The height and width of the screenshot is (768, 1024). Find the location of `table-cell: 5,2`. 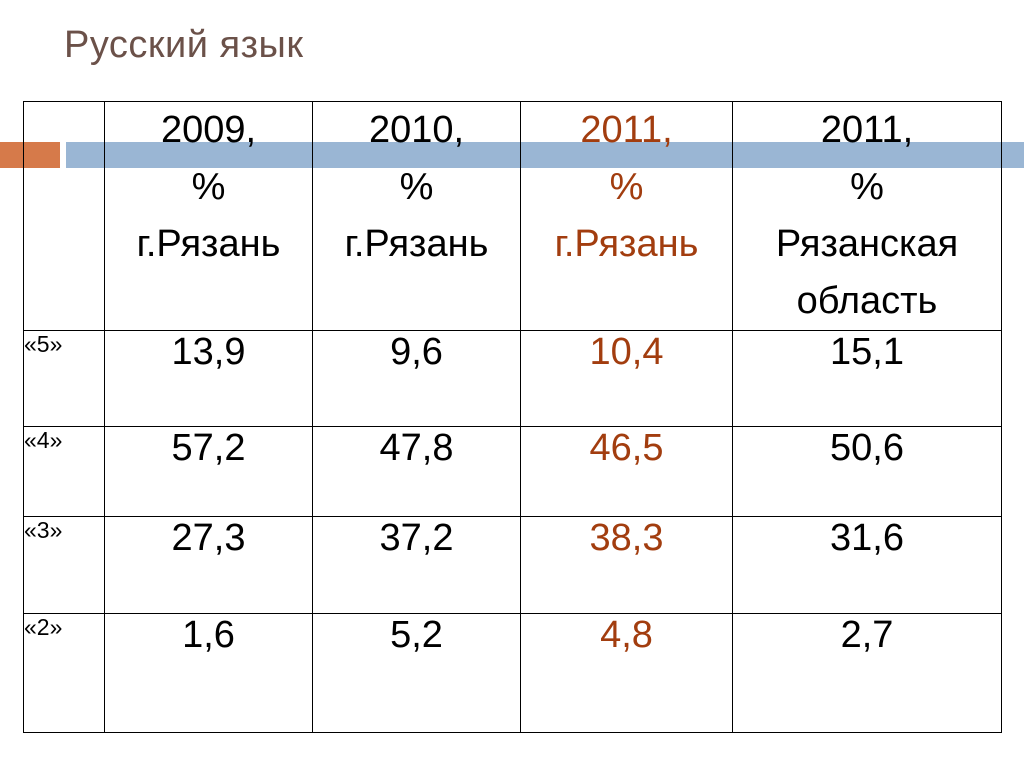

table-cell: 5,2 is located at coordinates (416, 673).